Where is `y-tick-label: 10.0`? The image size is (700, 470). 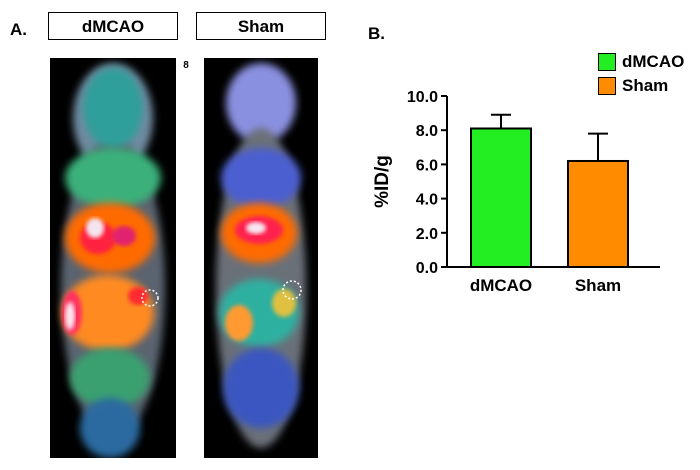
y-tick-label: 10.0 is located at coordinates (422, 97).